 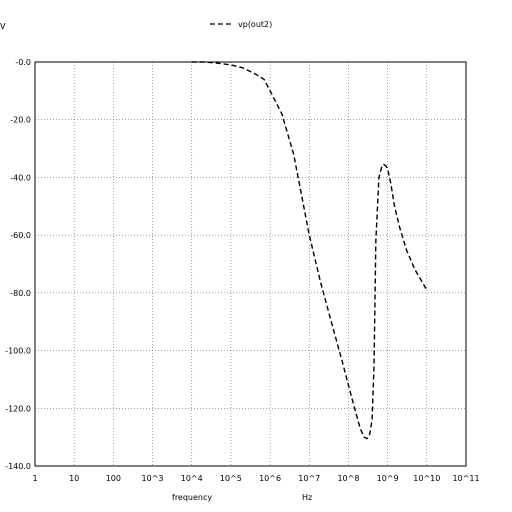 What do you see at coordinates (231, 478) in the screenshot?
I see `x-tick-label: 10^5` at bounding box center [231, 478].